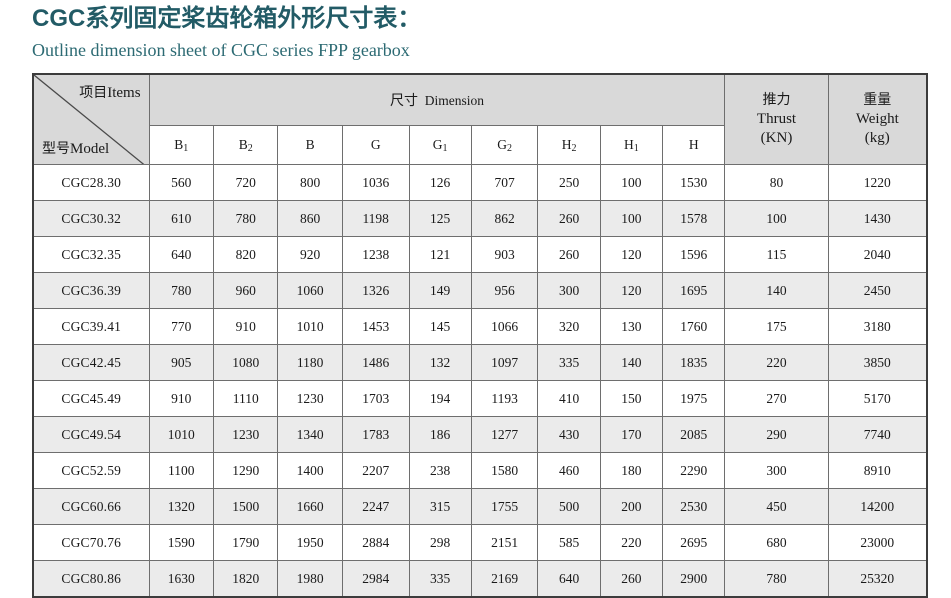 The height and width of the screenshot is (598, 951). I want to click on cell-weight: 25320, so click(877, 579).